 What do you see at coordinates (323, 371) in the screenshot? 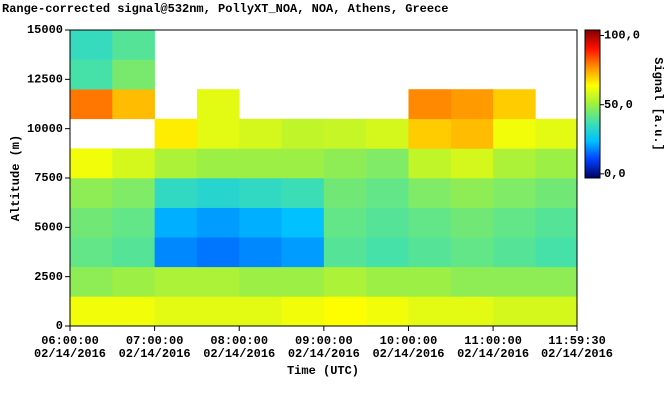
I see `x-axis-label: Time (UTC)` at bounding box center [323, 371].